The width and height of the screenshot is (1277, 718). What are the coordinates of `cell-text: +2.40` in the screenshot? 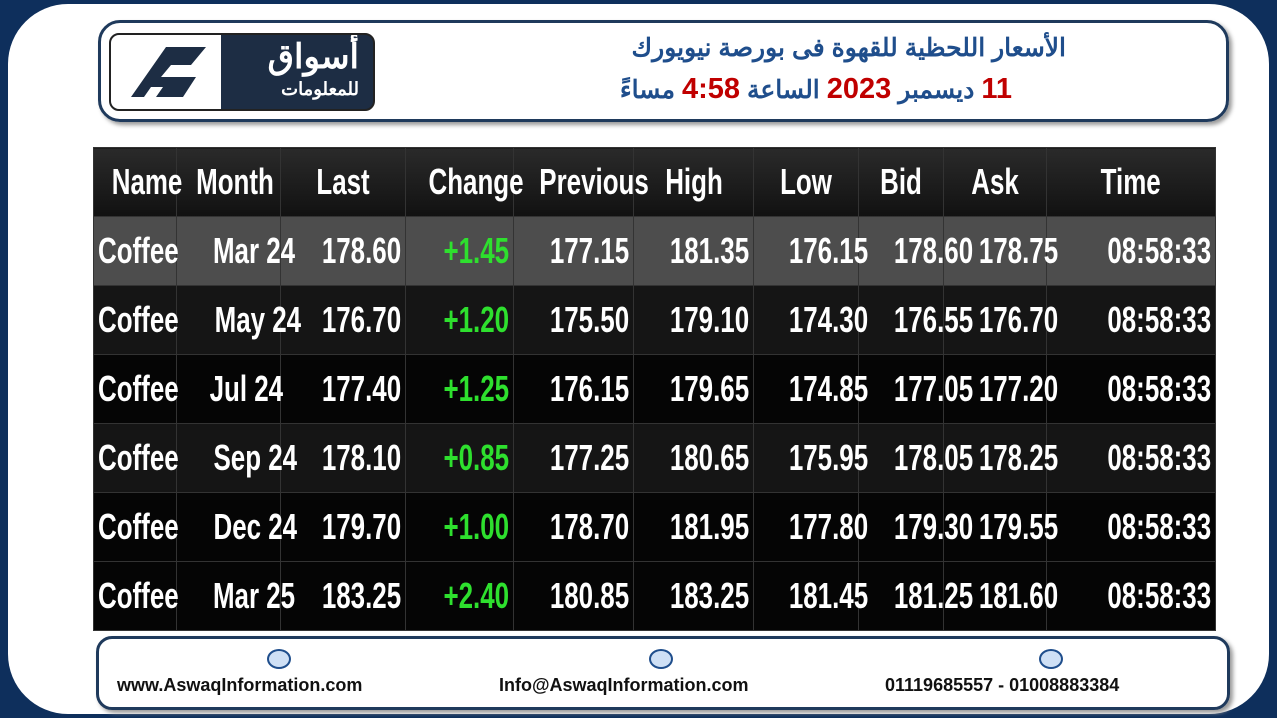 It's located at (476, 595).